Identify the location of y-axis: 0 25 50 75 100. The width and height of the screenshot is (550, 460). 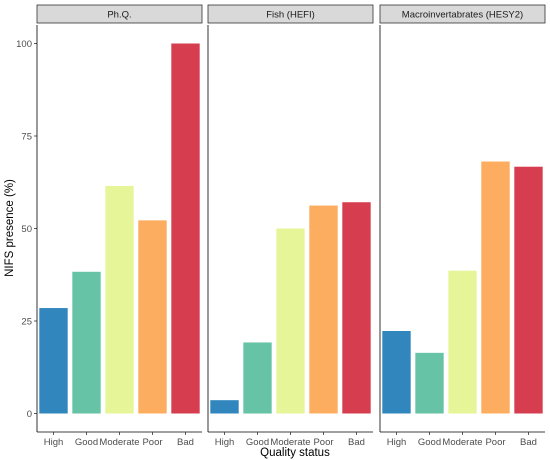
(26, 229).